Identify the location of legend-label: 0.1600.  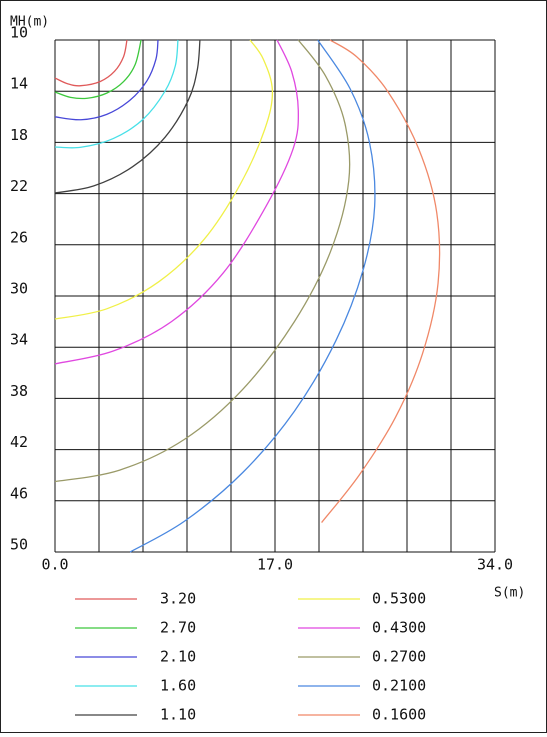
(399, 715).